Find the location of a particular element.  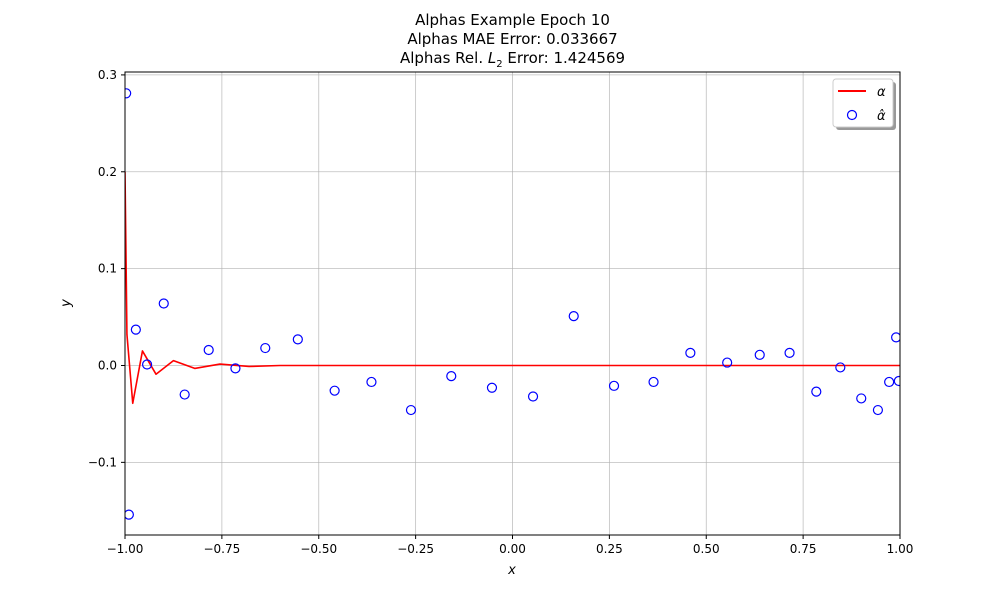

x-tick-label: −0.25 is located at coordinates (415, 549).